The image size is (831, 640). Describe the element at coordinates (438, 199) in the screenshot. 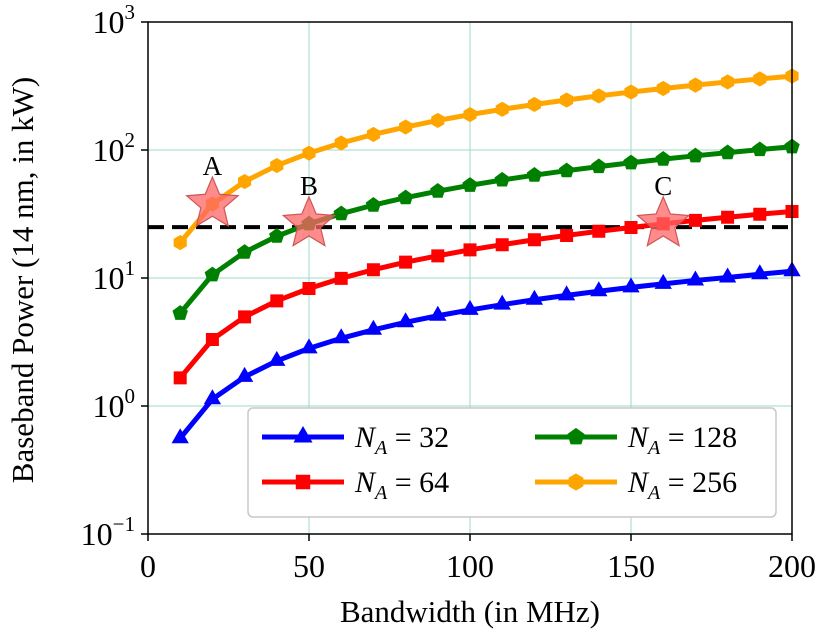

I see `annotation-layer: A B C` at that location.